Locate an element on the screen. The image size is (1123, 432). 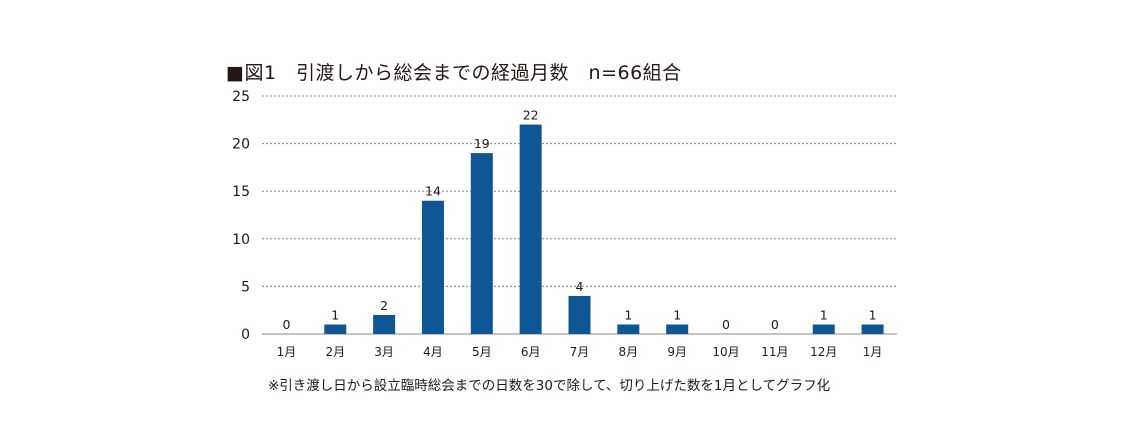
x-tick-label: 10月 is located at coordinates (725, 352).